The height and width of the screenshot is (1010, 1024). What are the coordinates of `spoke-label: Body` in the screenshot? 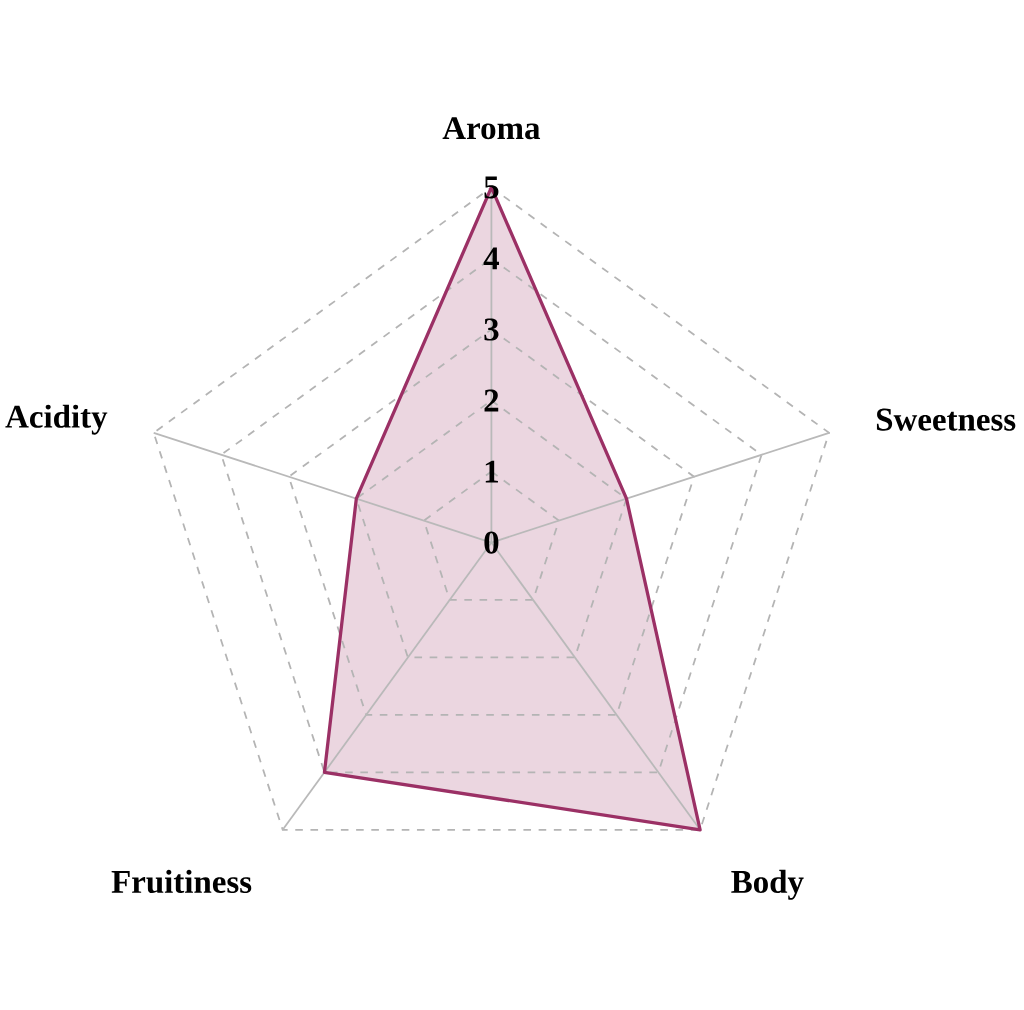 It's located at (767, 884).